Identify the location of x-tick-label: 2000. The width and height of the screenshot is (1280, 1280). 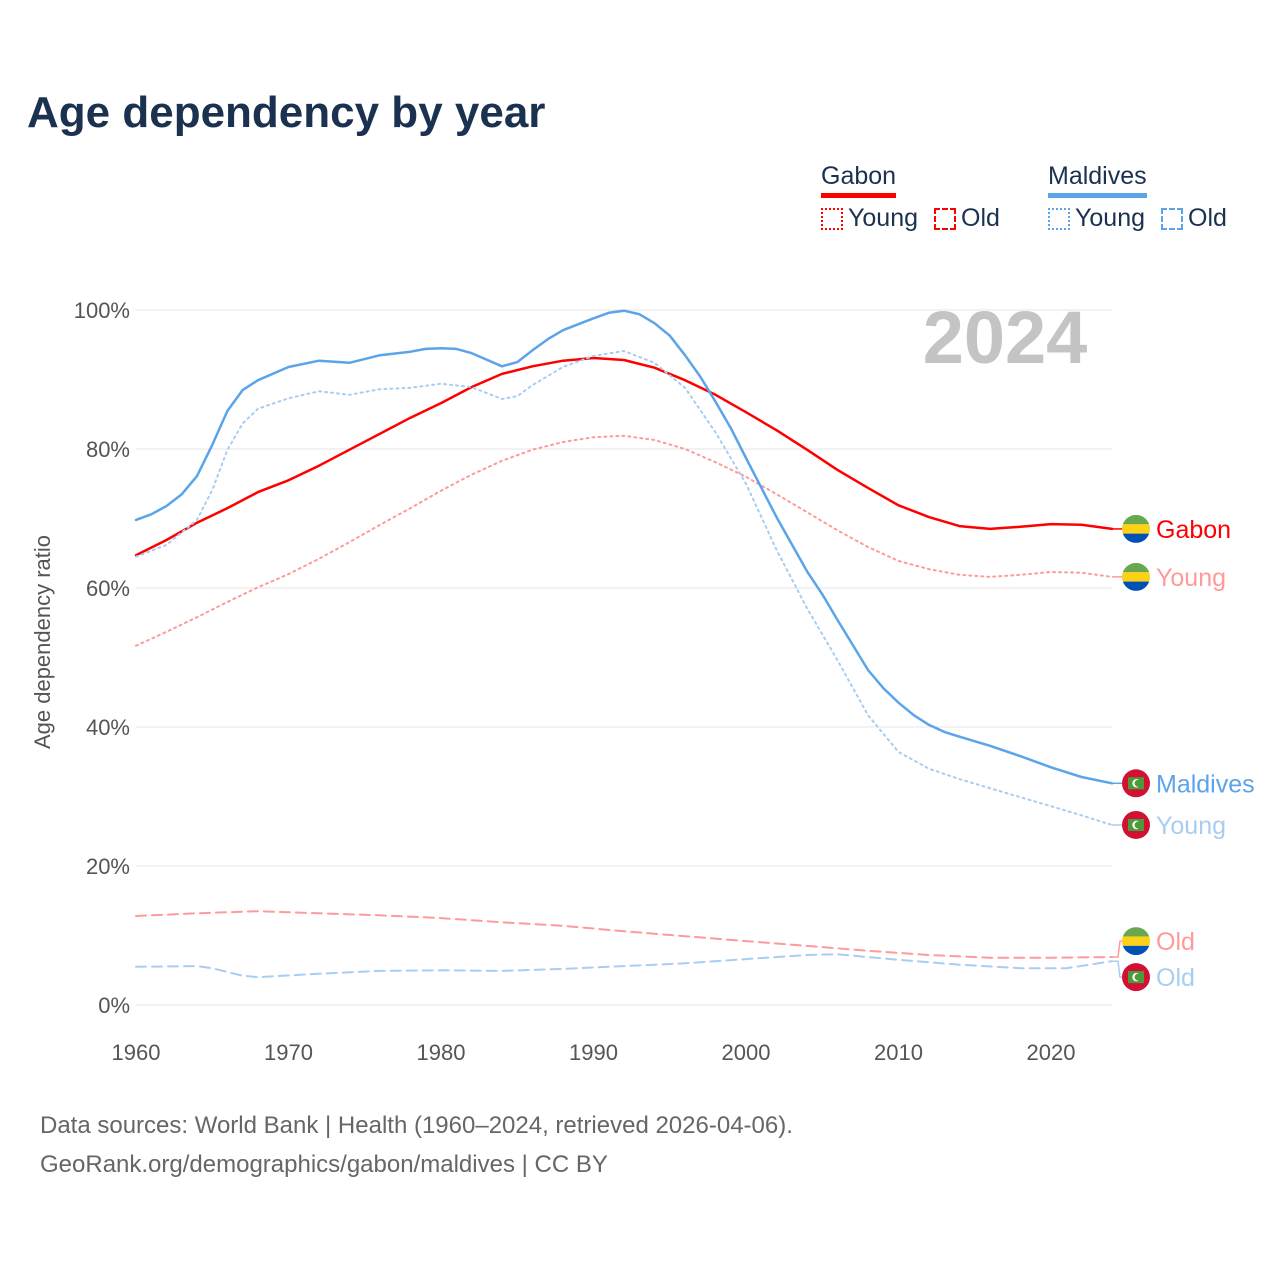
(746, 1052).